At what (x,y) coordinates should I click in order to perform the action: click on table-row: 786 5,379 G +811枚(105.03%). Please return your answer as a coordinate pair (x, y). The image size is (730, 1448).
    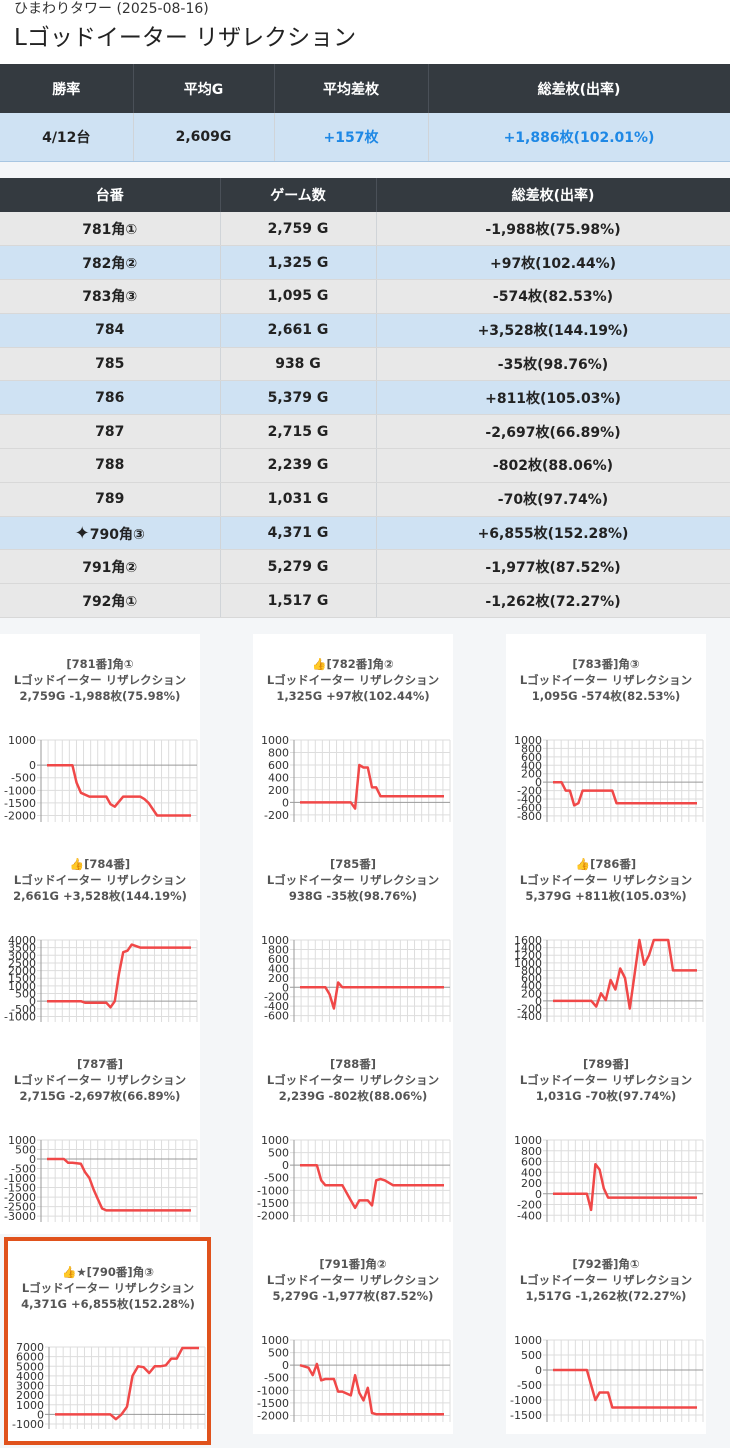
    Looking at the image, I should click on (365, 398).